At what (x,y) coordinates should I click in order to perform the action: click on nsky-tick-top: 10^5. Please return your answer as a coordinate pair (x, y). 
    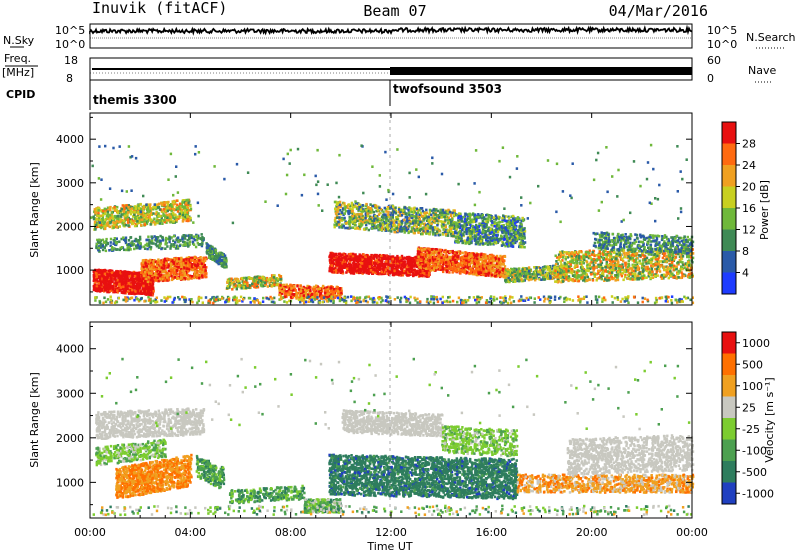
    Looking at the image, I should click on (70, 30).